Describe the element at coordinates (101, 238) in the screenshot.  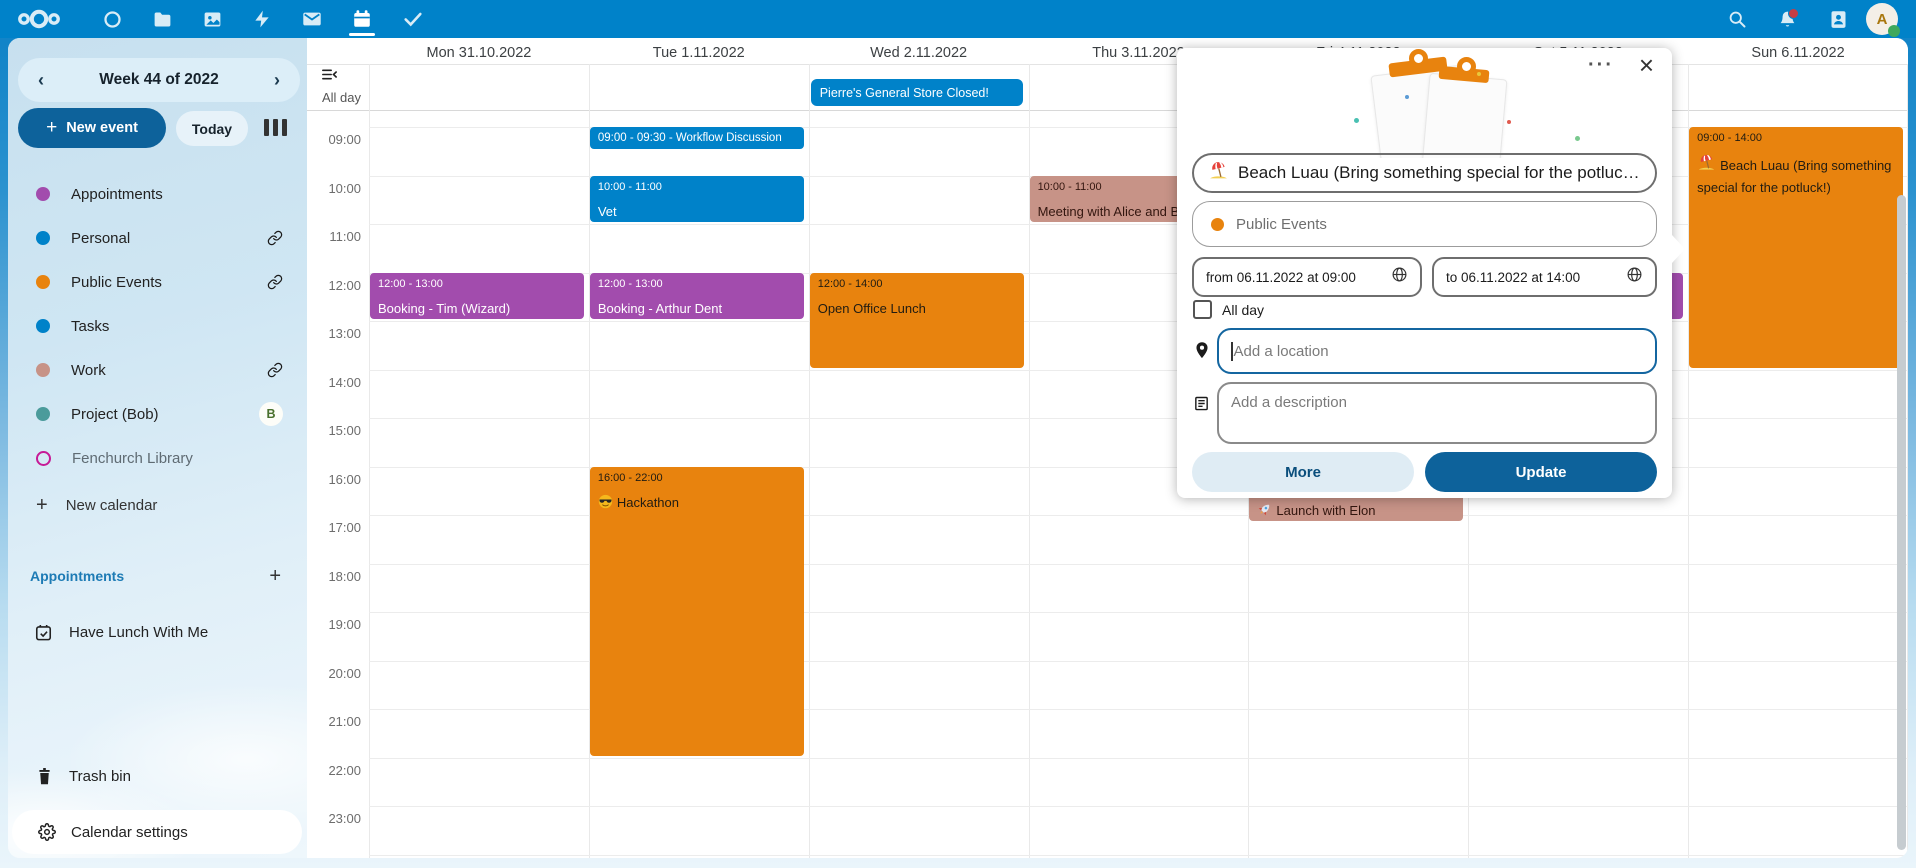
I see `calendar-name: Personal` at that location.